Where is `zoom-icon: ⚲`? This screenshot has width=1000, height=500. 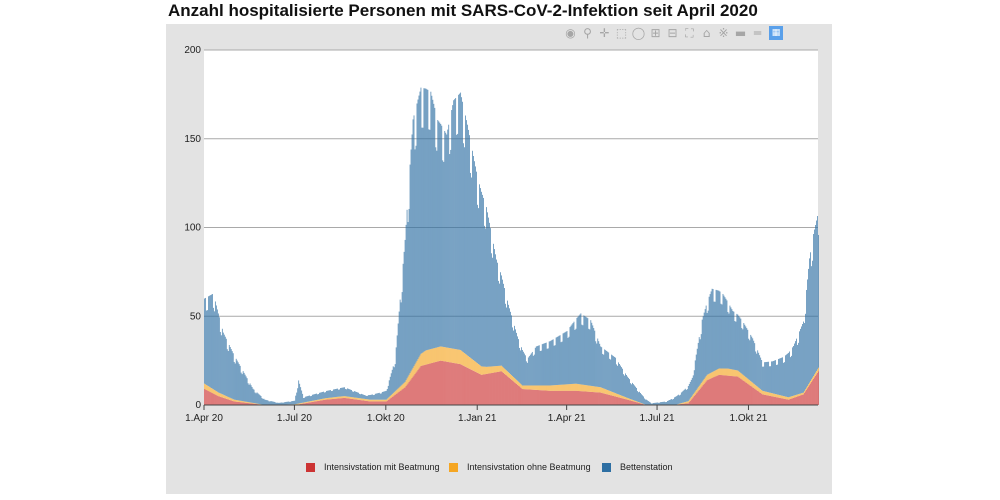
zoom-icon: ⚲ is located at coordinates (587, 33).